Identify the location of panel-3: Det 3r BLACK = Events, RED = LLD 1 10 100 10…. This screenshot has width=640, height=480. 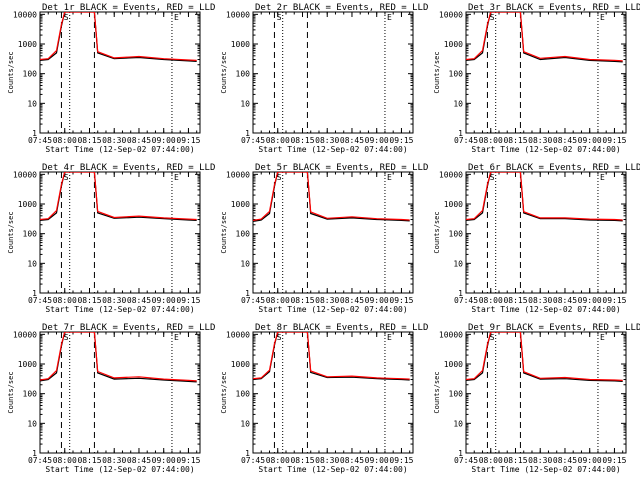
(536, 78).